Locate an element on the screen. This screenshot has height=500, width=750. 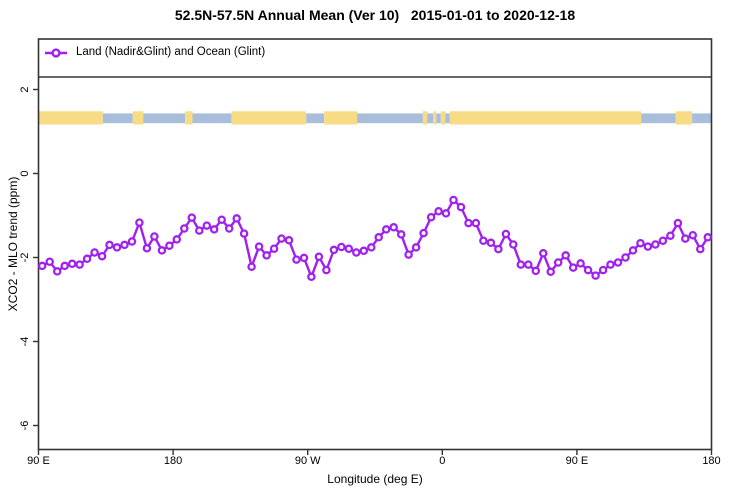
legend-box is located at coordinates (375, 63).